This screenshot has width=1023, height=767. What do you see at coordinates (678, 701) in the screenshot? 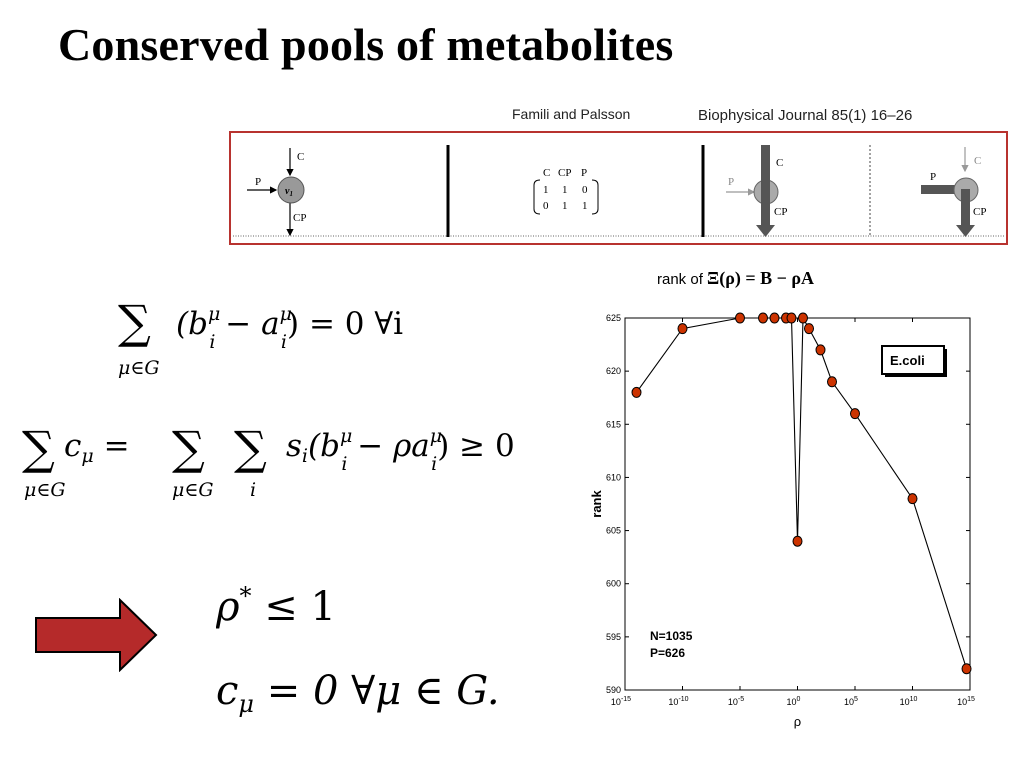
I see `x-tick-label: 10⁻¹⁰` at bounding box center [678, 701].